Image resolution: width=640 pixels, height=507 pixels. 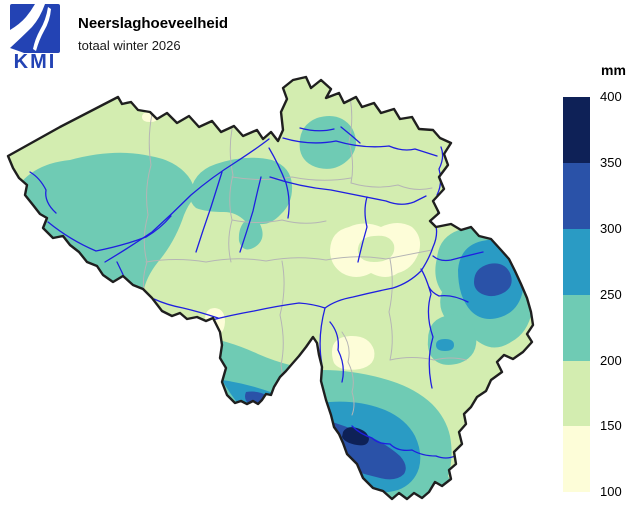 What do you see at coordinates (448, 294) in the screenshot?
I see `river-ambleve` at bounding box center [448, 294].